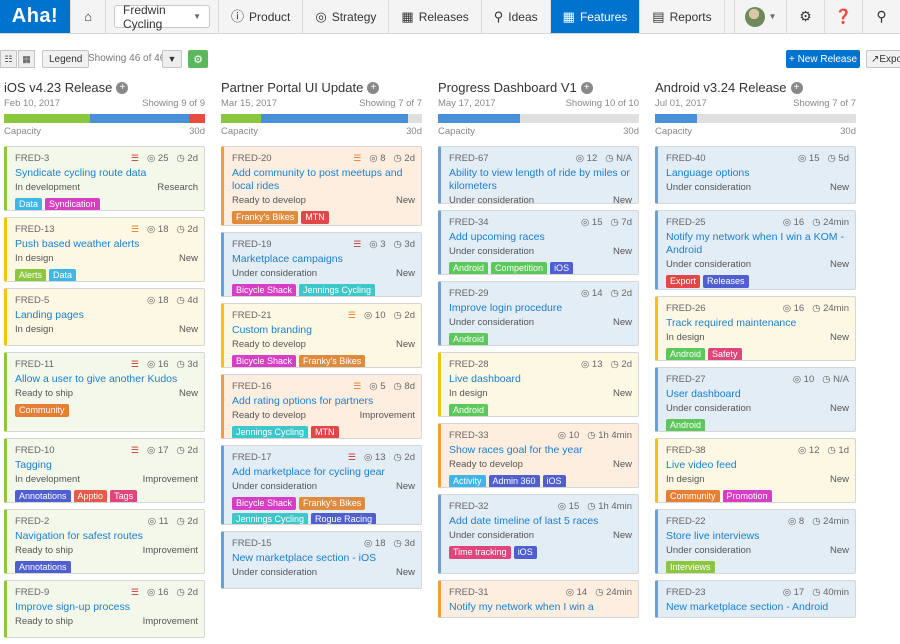 Image resolution: width=900 pixels, height=644 pixels. Describe the element at coordinates (686, 158) in the screenshot. I see `feature-ref: FRED-40` at that location.